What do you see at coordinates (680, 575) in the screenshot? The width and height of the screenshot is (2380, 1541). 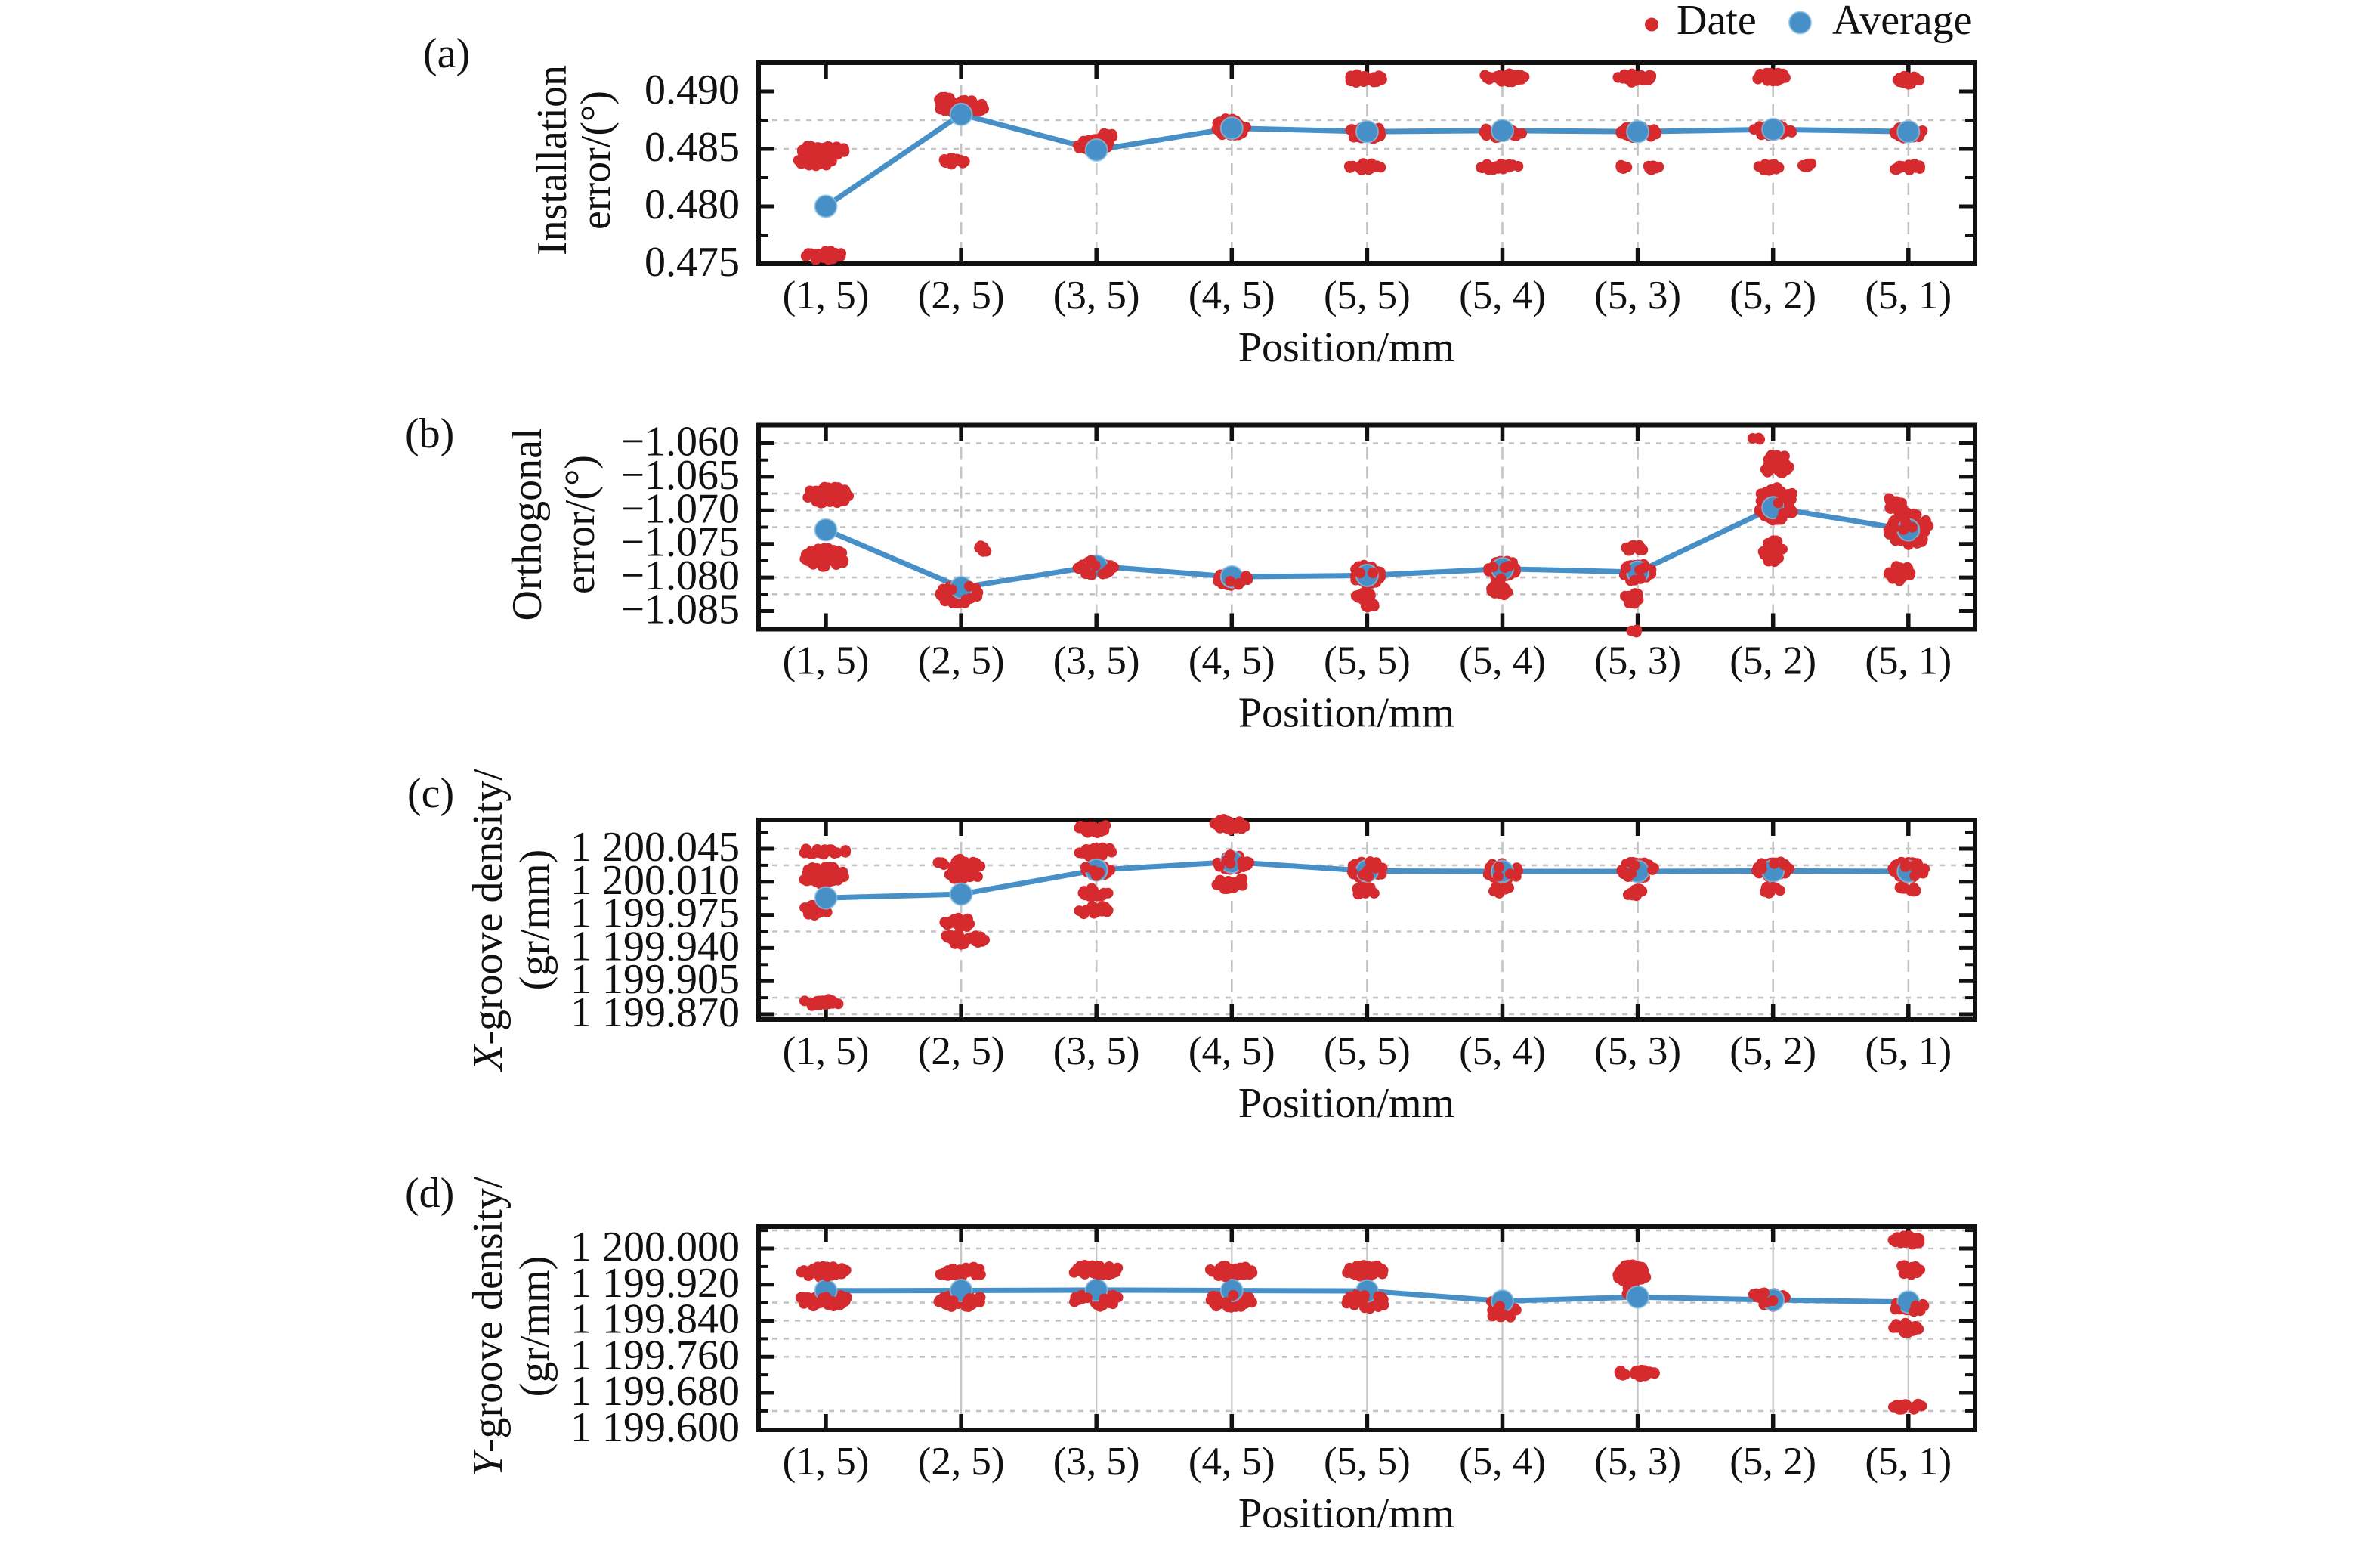 I see `svg-text: −1.080` at bounding box center [680, 575].